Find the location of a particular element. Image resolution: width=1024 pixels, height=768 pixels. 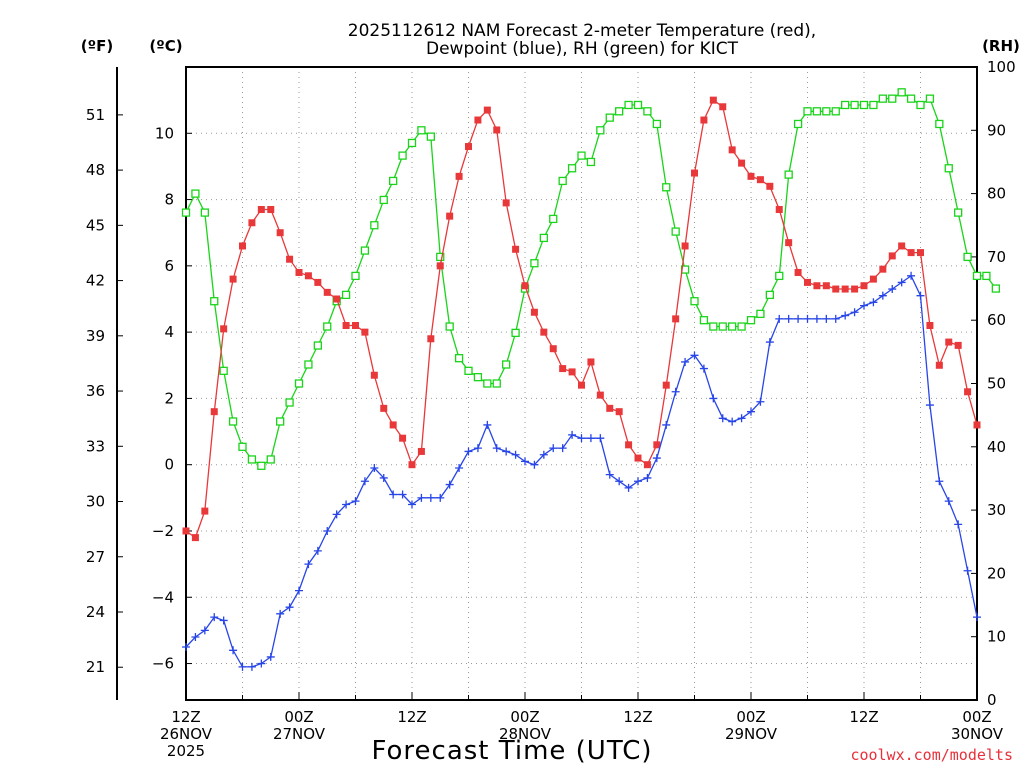

x-tick-label: 30NOV is located at coordinates (977, 734).